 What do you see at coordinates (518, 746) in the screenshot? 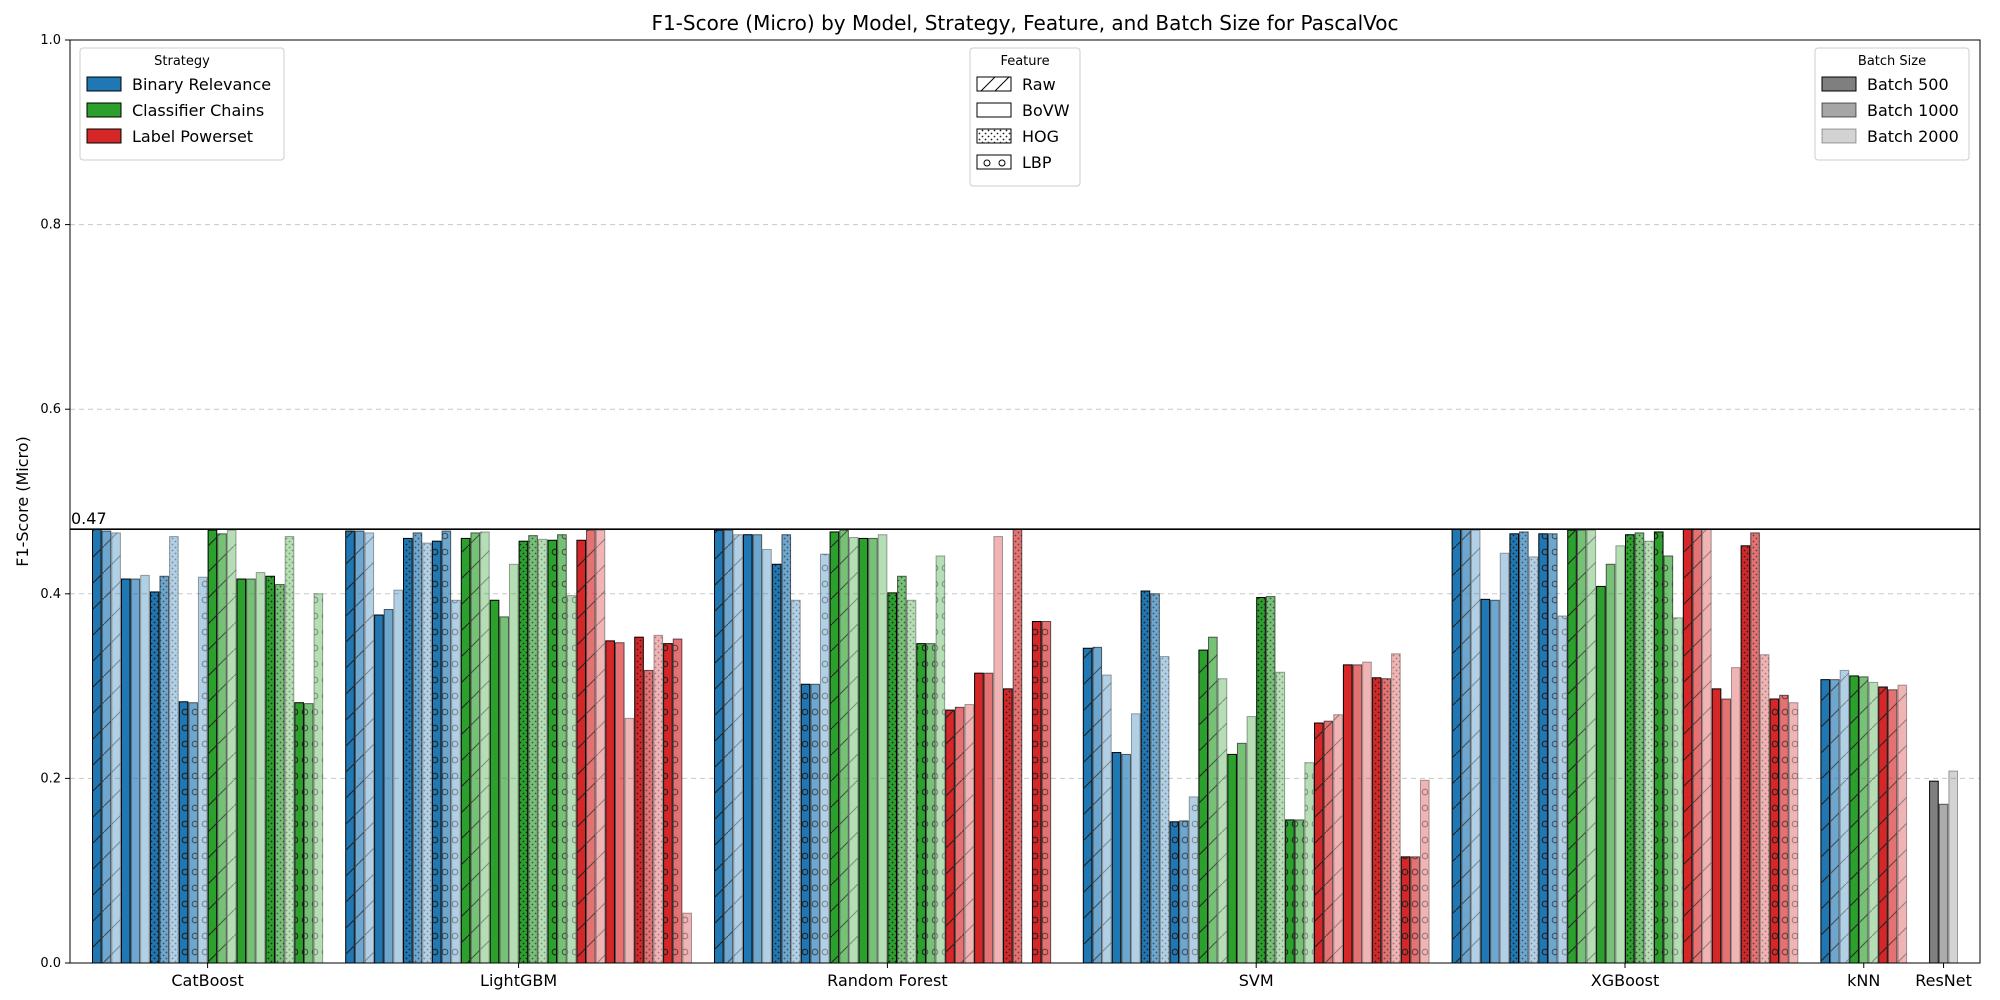
I see `model-lightgbm` at bounding box center [518, 746].